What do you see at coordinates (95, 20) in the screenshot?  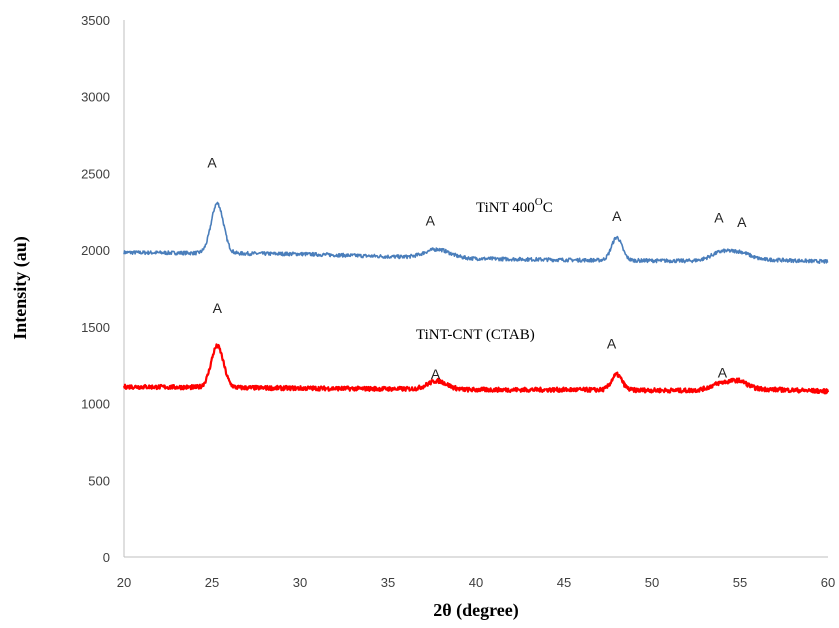 I see `y-tick-label: 3500` at bounding box center [95, 20].